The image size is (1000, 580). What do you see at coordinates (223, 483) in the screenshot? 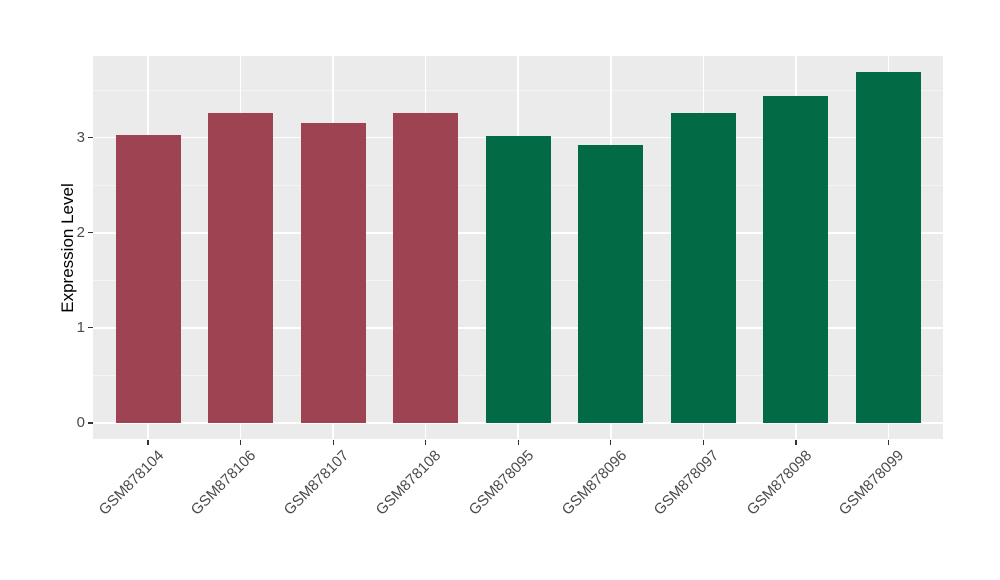
I see `x-tick-label: GSM878106` at bounding box center [223, 483].